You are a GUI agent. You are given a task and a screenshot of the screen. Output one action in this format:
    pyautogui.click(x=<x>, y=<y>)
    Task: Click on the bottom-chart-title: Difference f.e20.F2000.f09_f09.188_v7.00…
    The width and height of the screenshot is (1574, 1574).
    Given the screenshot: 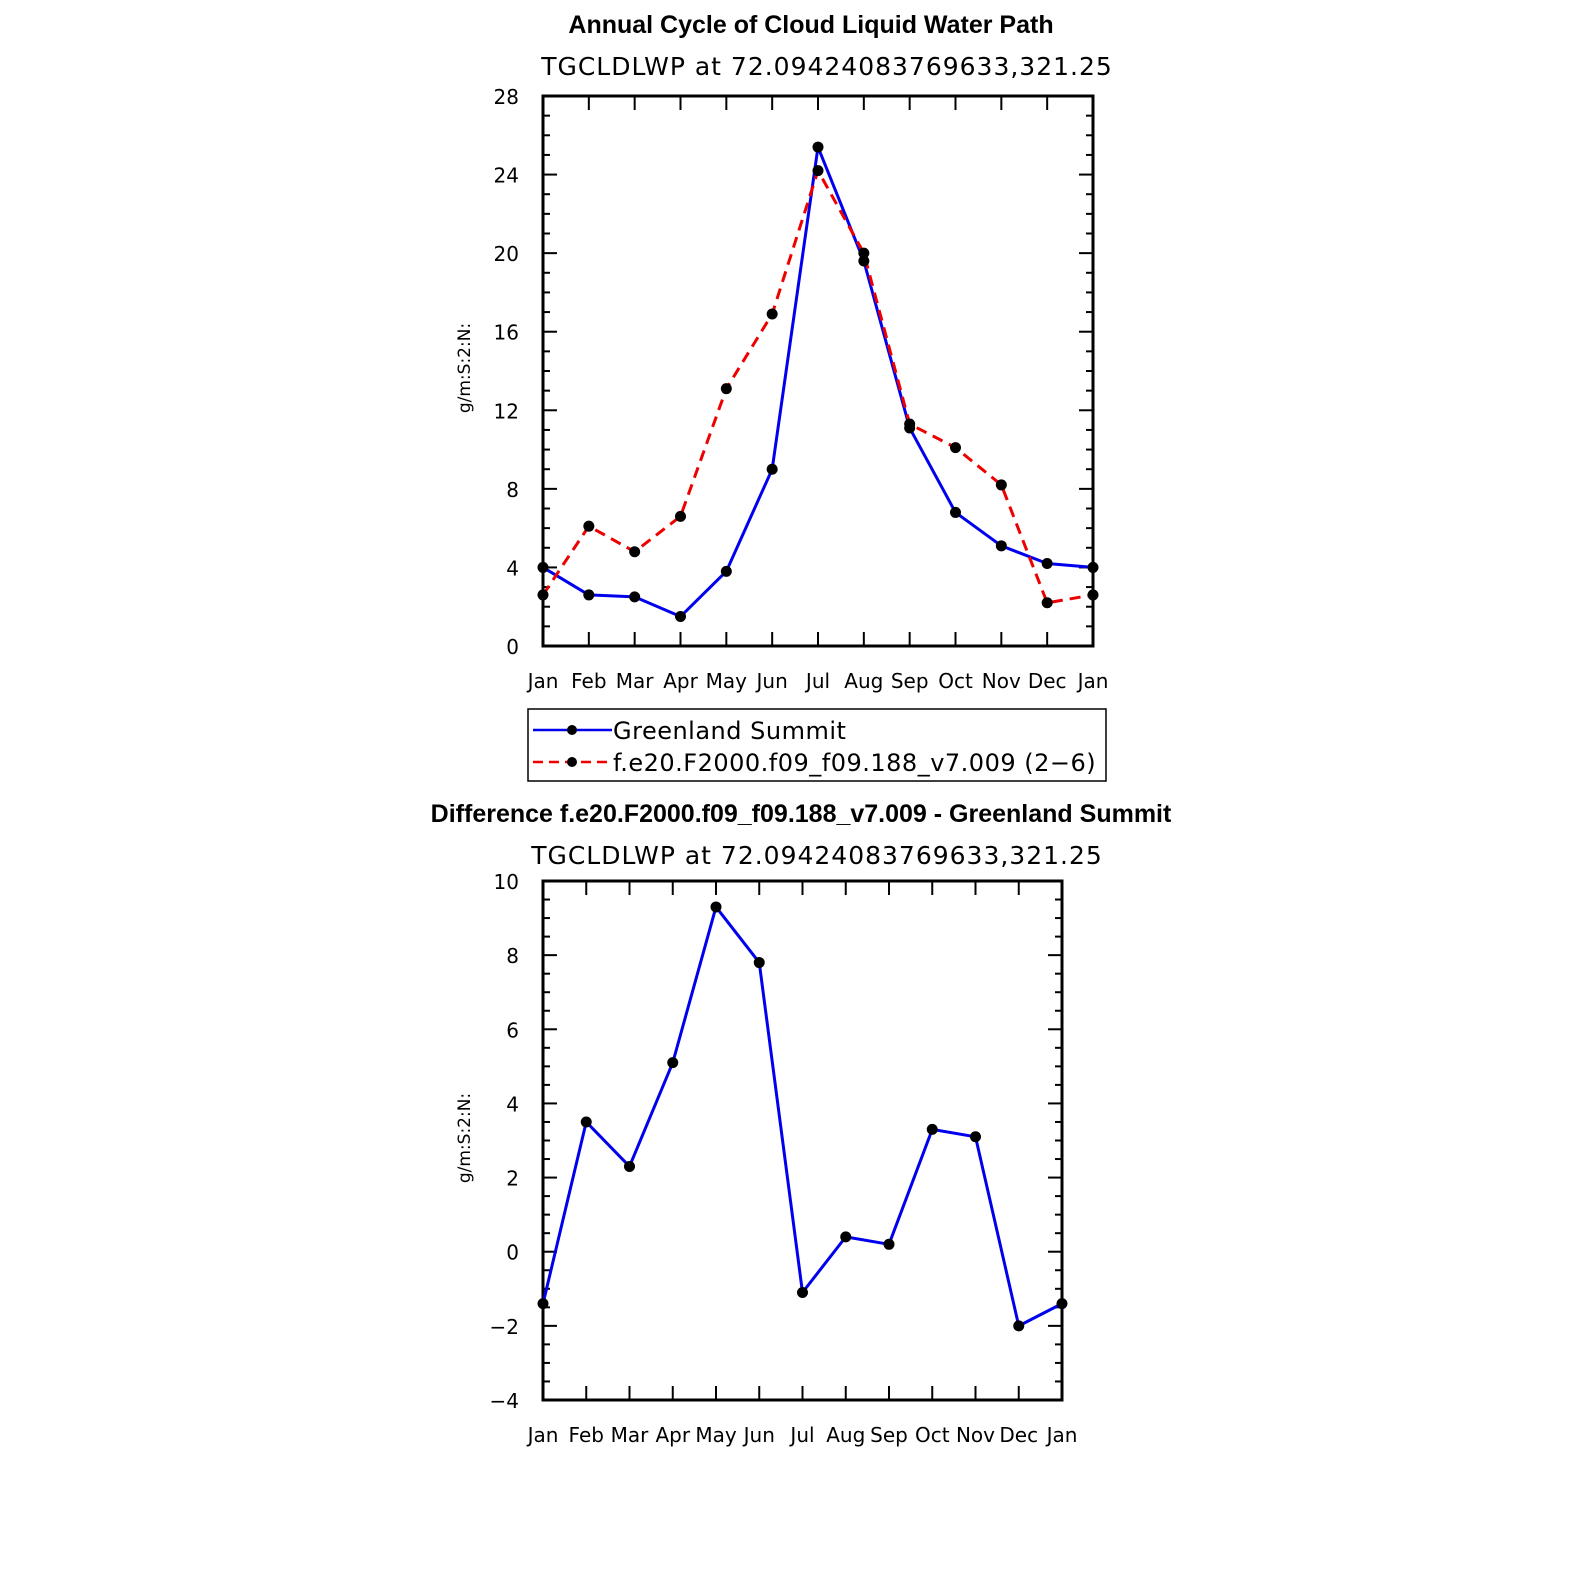 What is the action you would take?
    pyautogui.click(x=801, y=814)
    